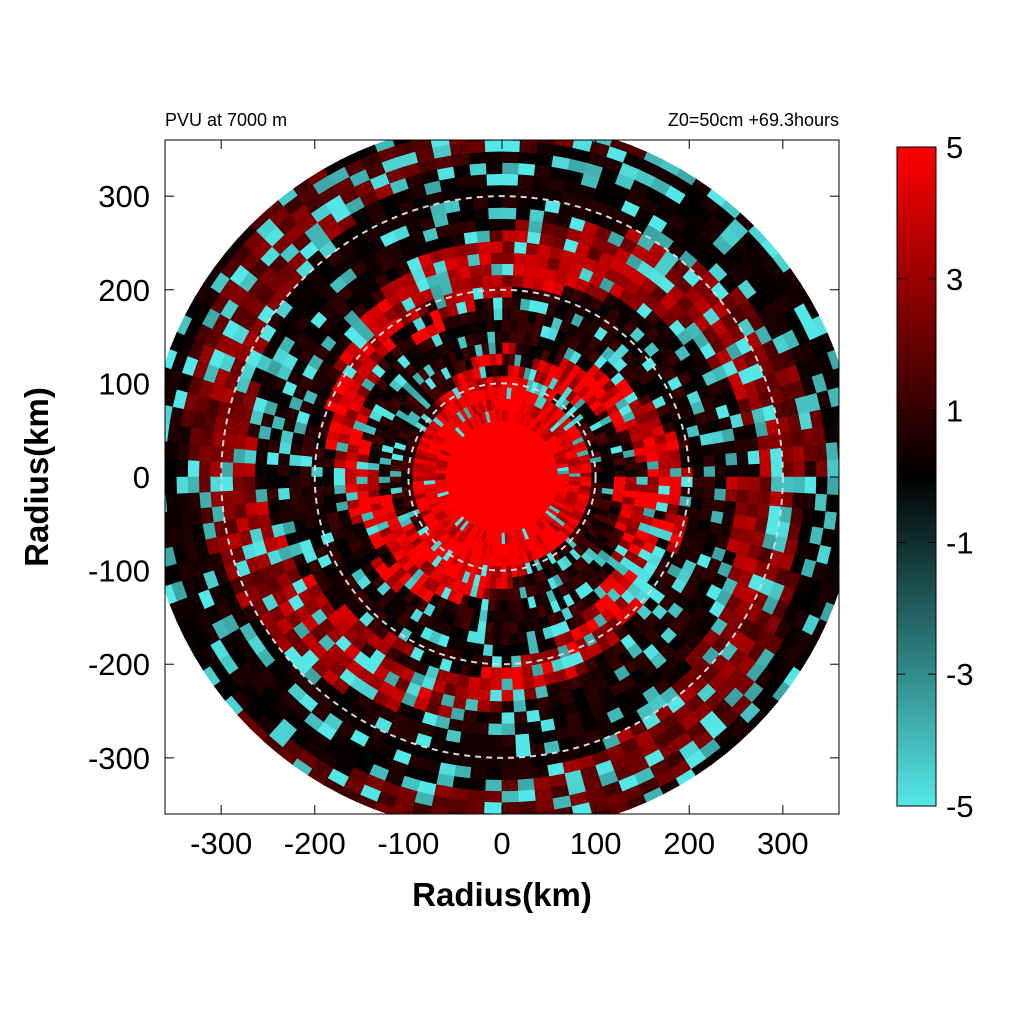 The height and width of the screenshot is (1024, 1024). Describe the element at coordinates (501, 843) in the screenshot. I see `x-tick-label: 0` at that location.